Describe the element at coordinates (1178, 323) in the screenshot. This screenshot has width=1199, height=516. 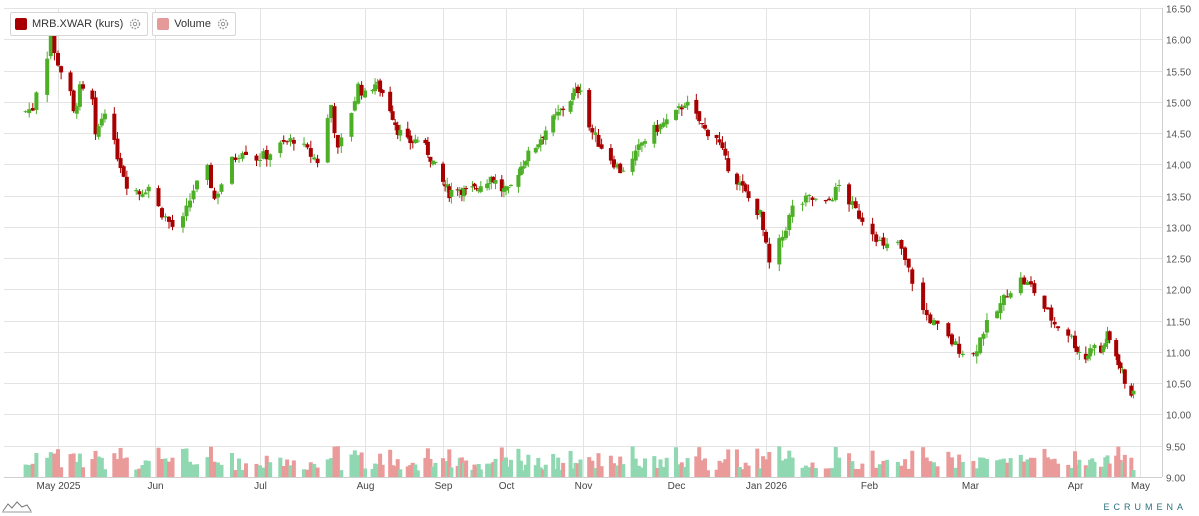
I see `y-tick-label: 11.50` at that location.